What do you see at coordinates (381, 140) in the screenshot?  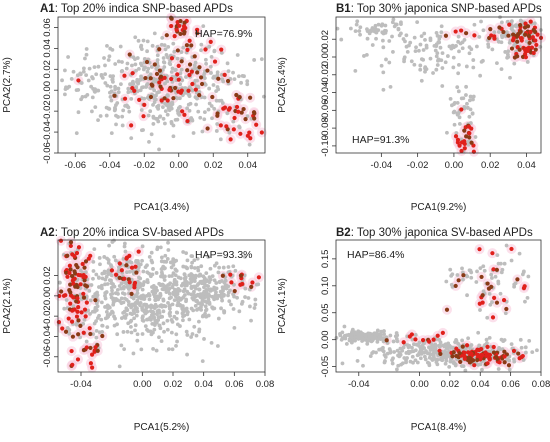 I see `hap-annotation: HAP=91.3%` at bounding box center [381, 140].